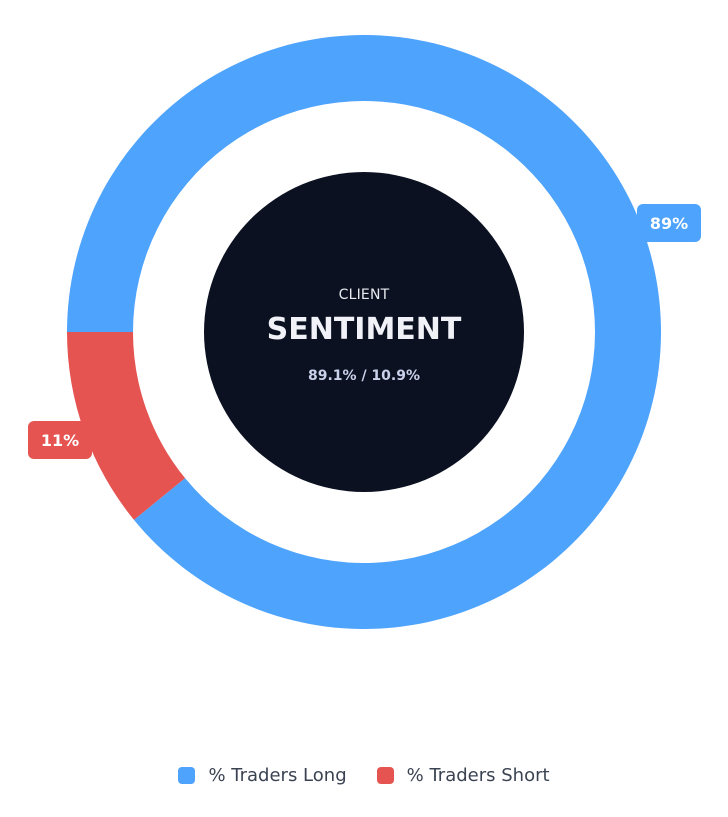 Image resolution: width=728 pixels, height=817 pixels. I want to click on legend-item-long: % Traders Long, so click(262, 775).